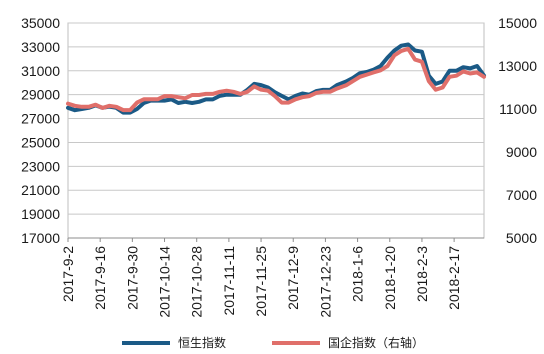 This screenshot has height=354, width=544. What do you see at coordinates (454, 278) in the screenshot?
I see `x-tick-label: 2018-2-17` at bounding box center [454, 278].